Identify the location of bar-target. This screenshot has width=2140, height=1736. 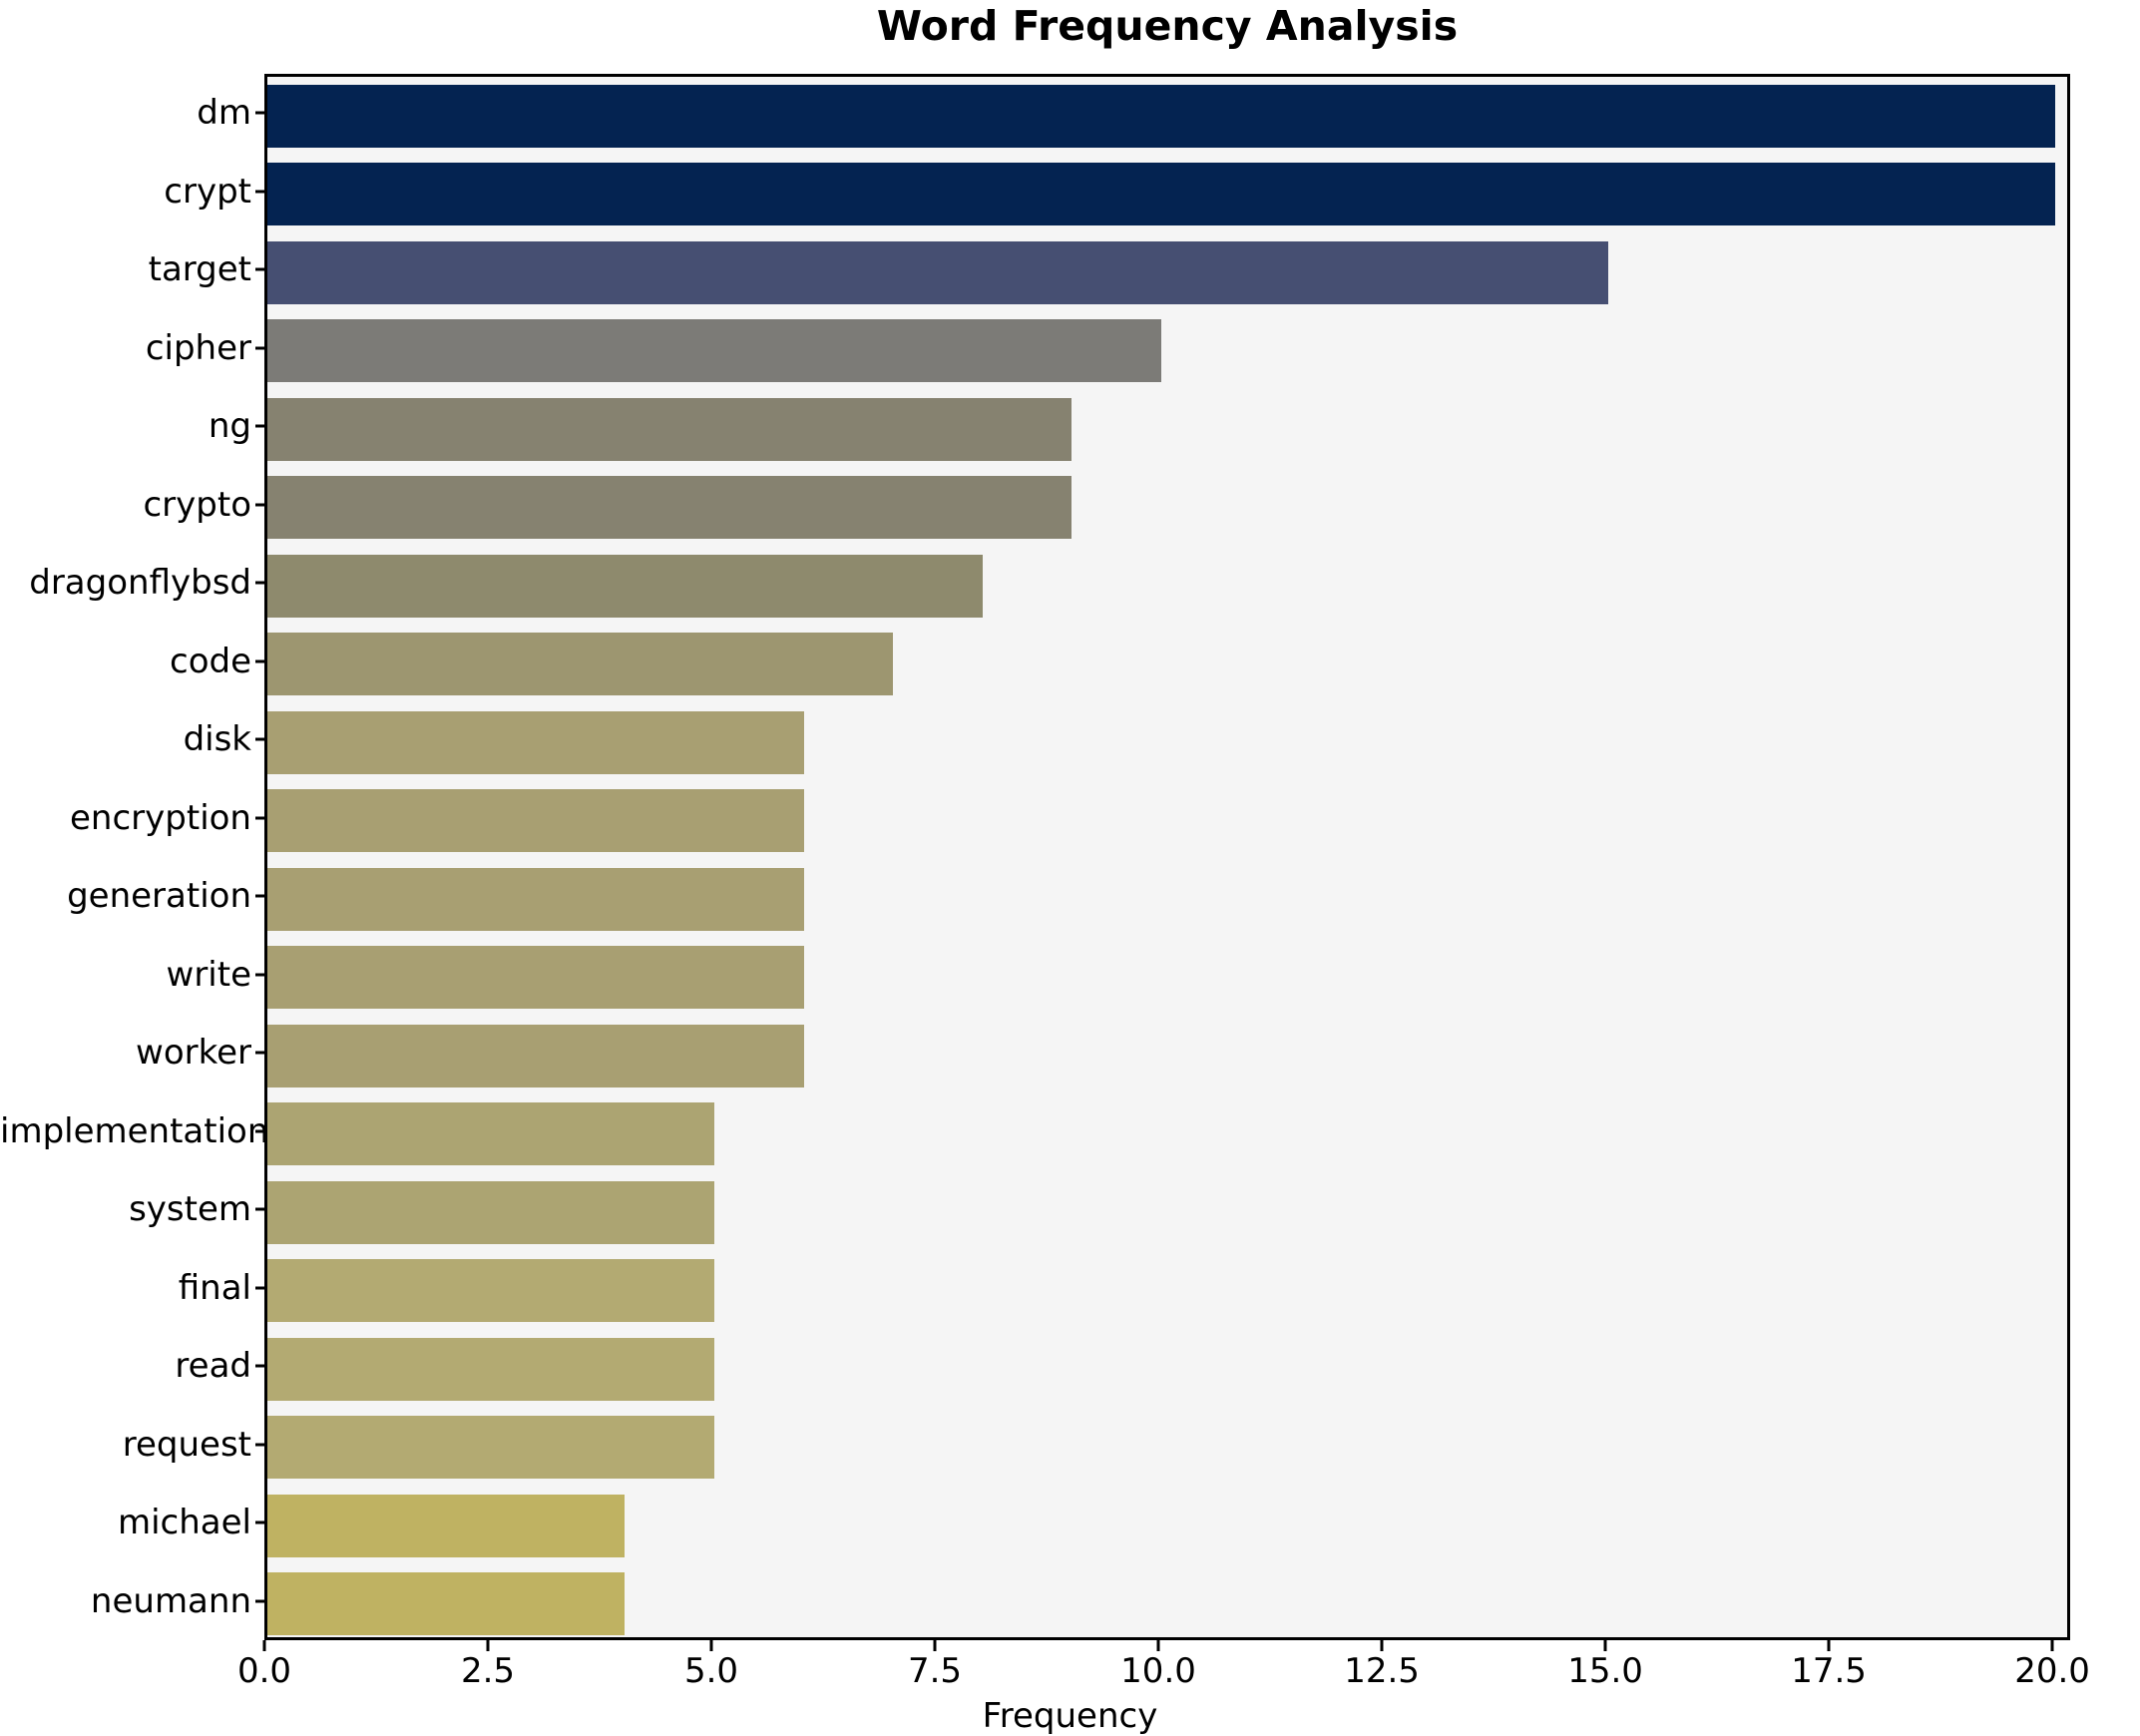
(1167, 272).